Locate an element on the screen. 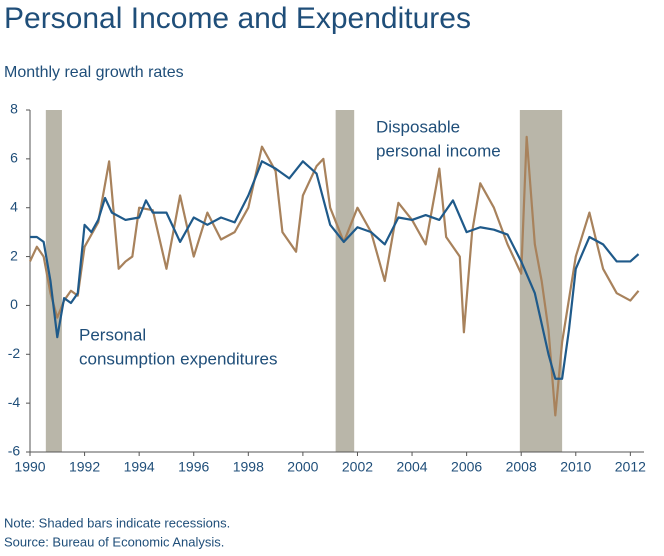 The width and height of the screenshot is (664, 556). y-tick-label: -4 is located at coordinates (14, 402).